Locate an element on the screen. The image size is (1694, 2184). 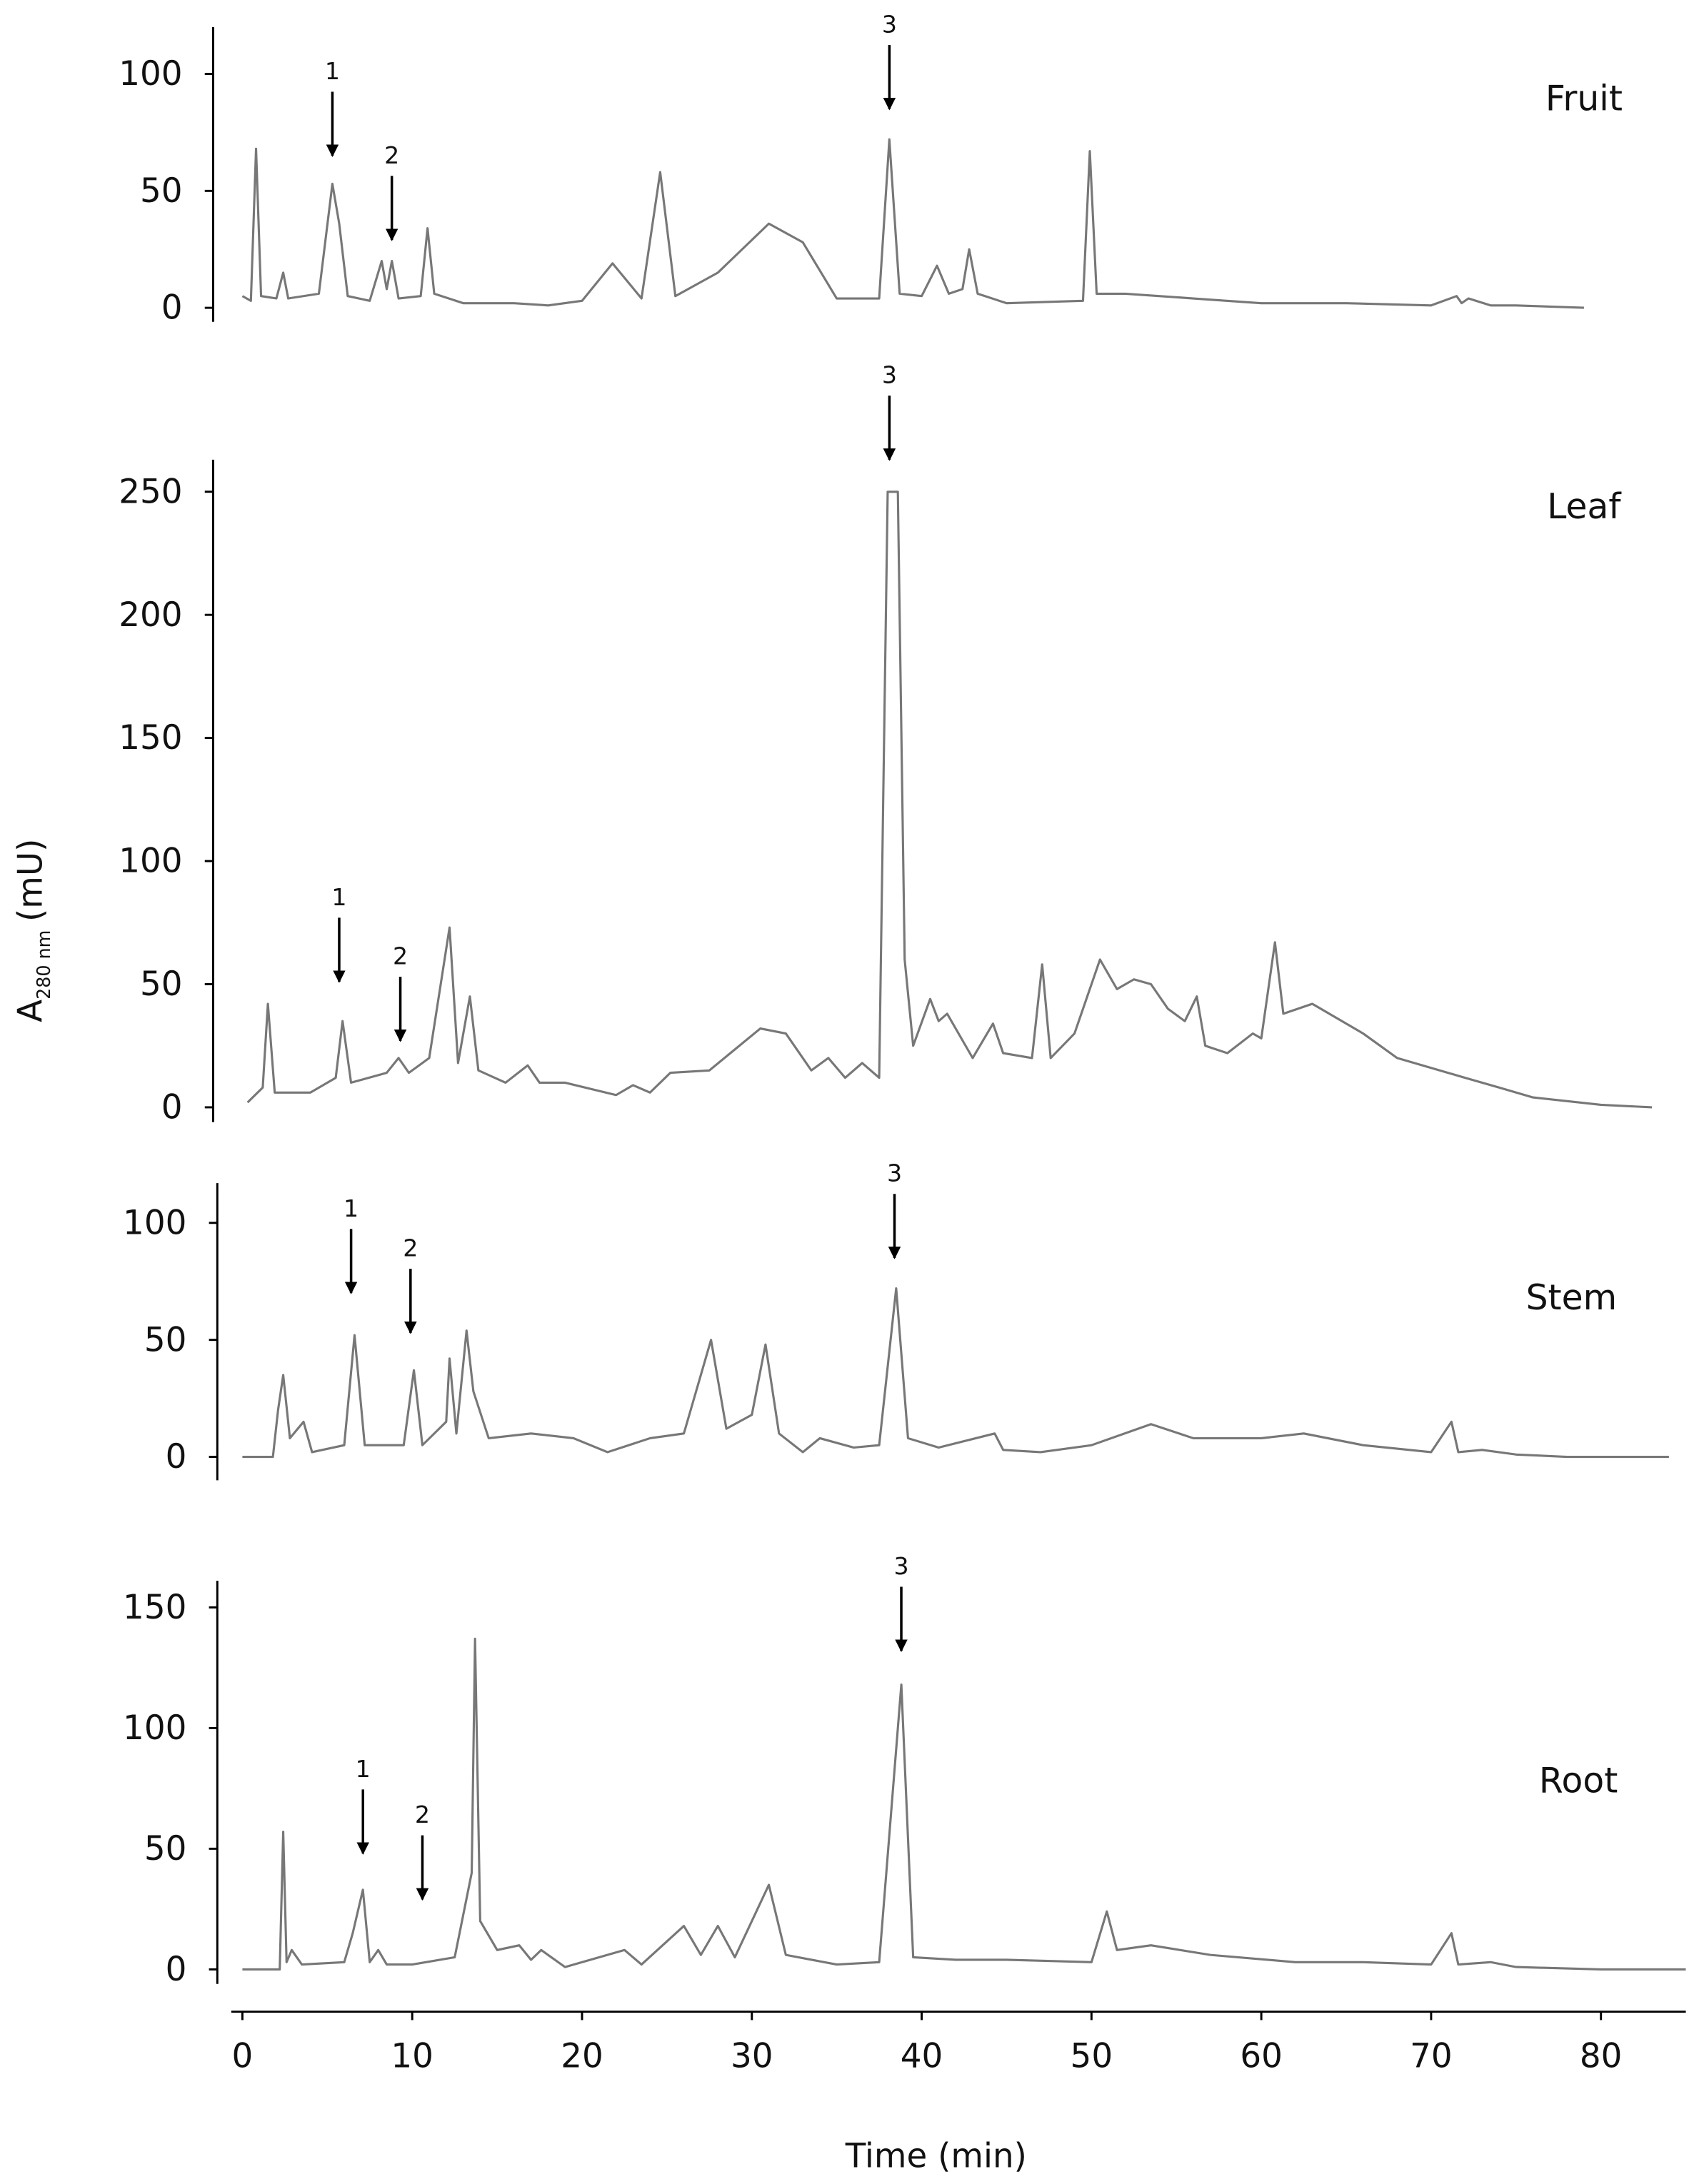
y-tick-label: 250 is located at coordinates (150, 492).